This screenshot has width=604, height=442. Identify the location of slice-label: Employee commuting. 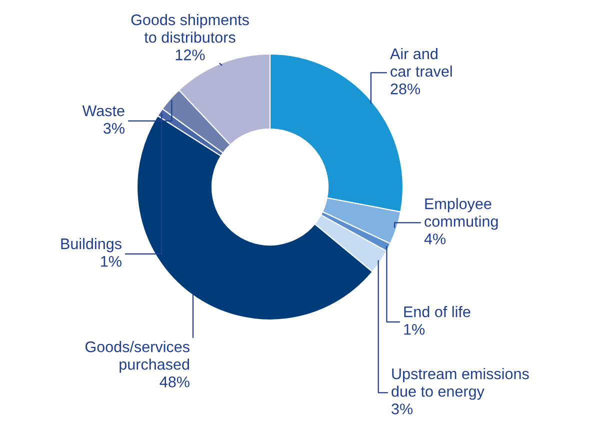
(461, 214).